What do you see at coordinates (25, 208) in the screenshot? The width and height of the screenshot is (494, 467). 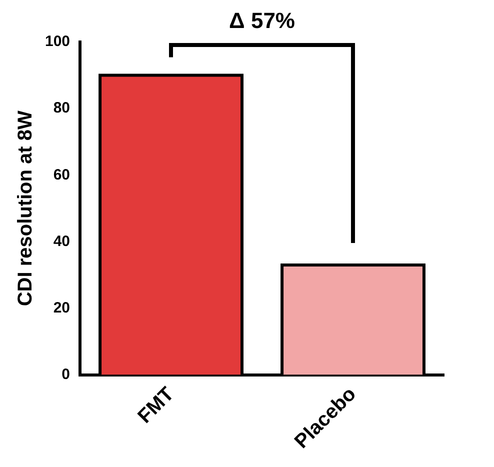 I see `y-axis-title: CDI resolution at 8W` at bounding box center [25, 208].